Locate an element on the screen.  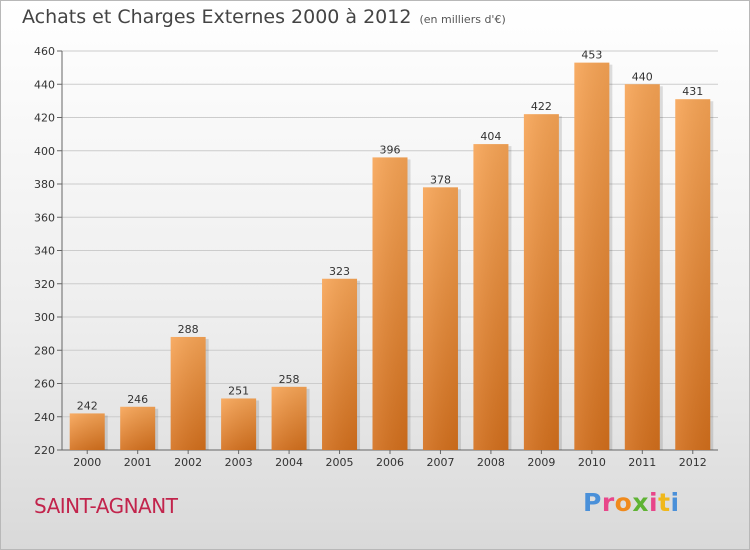
x-tick-label: 2007 is located at coordinates (440, 462).